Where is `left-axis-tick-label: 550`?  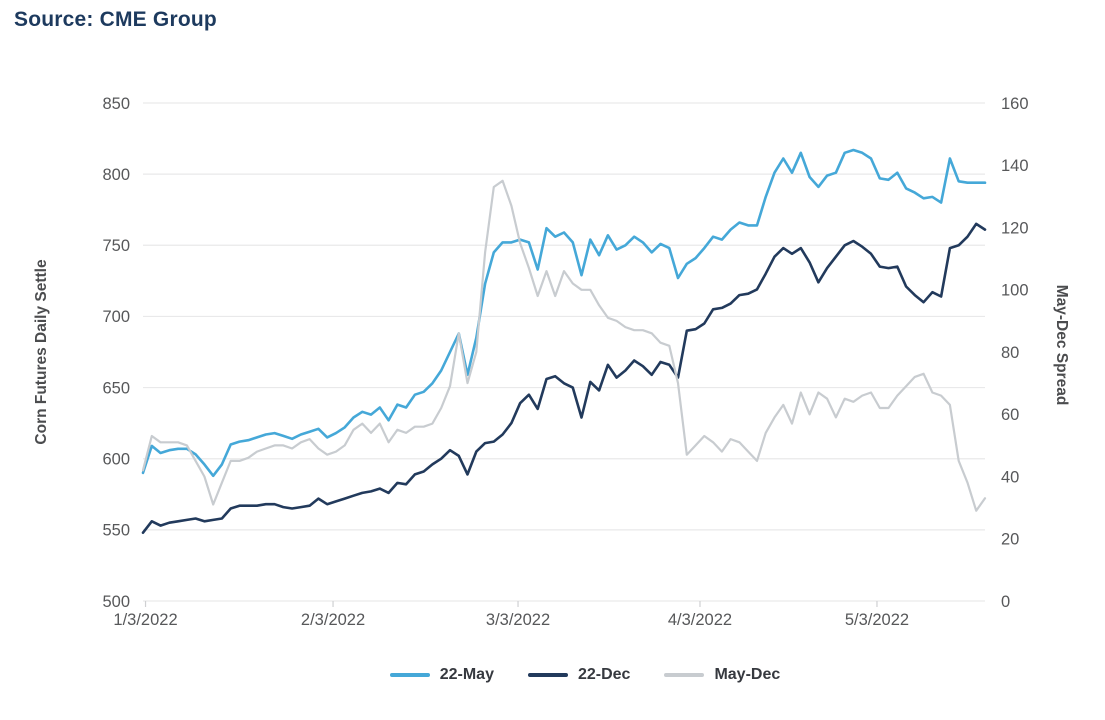 left-axis-tick-label: 550 is located at coordinates (116, 531).